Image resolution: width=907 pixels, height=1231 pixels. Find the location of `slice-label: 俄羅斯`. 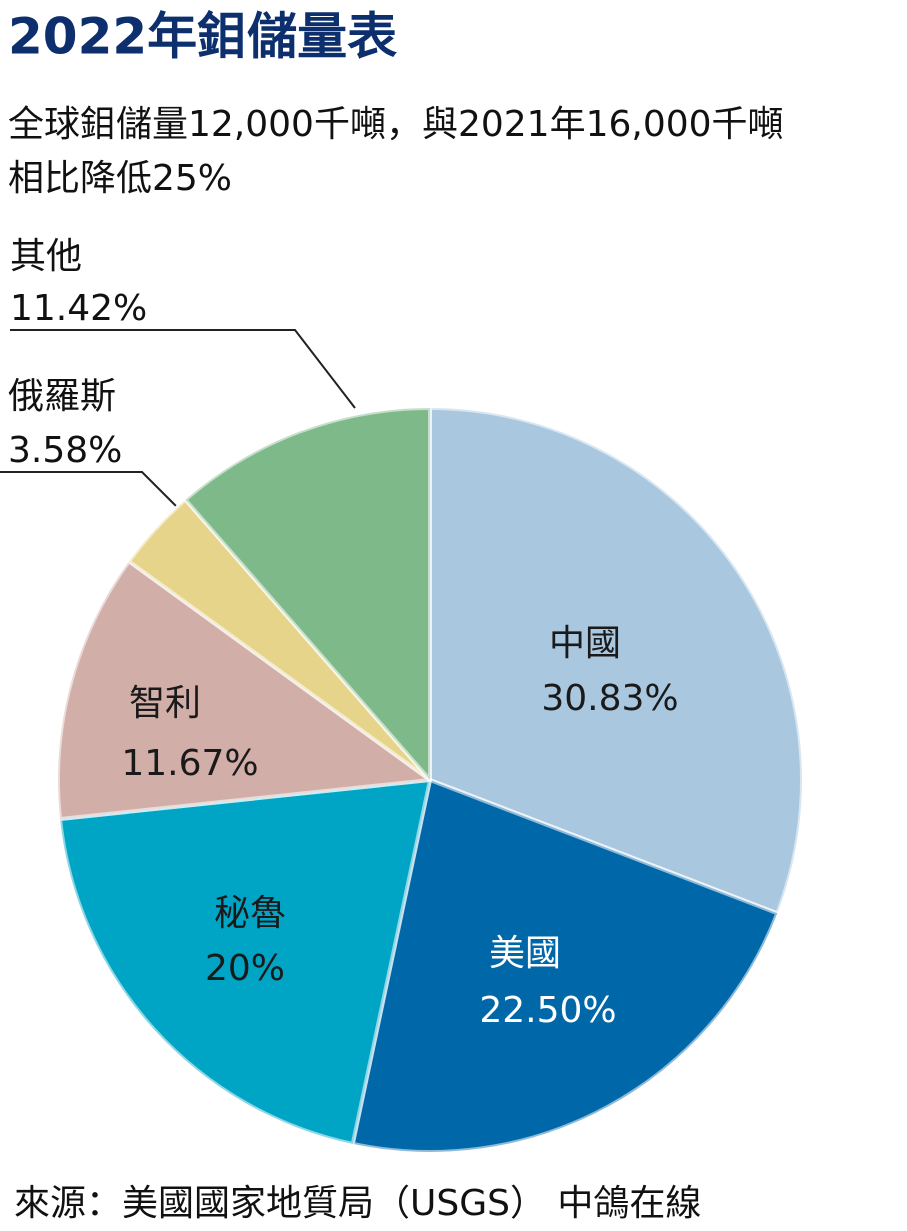

slice-label: 俄羅斯 is located at coordinates (62, 396).